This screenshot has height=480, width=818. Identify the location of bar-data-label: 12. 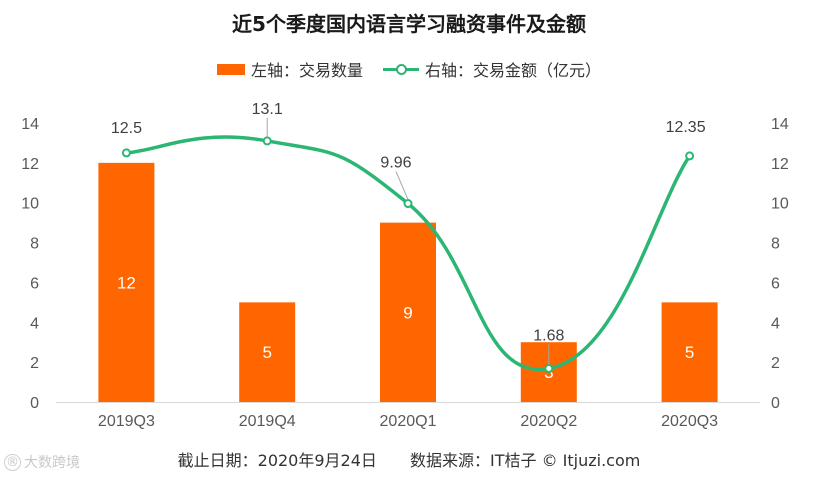
(126, 282).